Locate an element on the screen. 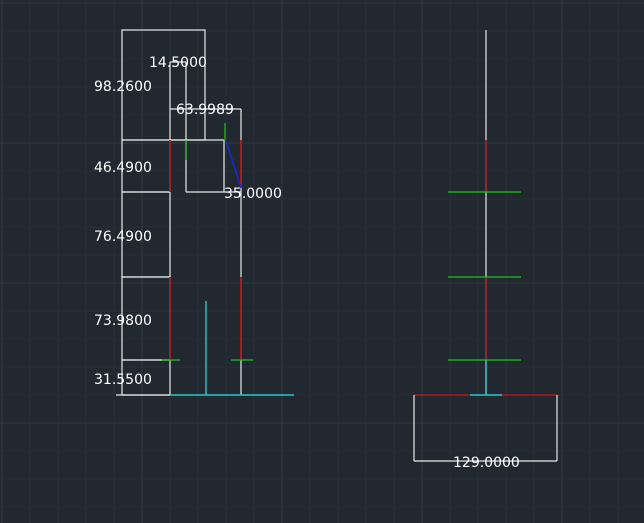 Image resolution: width=644 pixels, height=523 pixels. dim-label: 14.5000 is located at coordinates (178, 63).